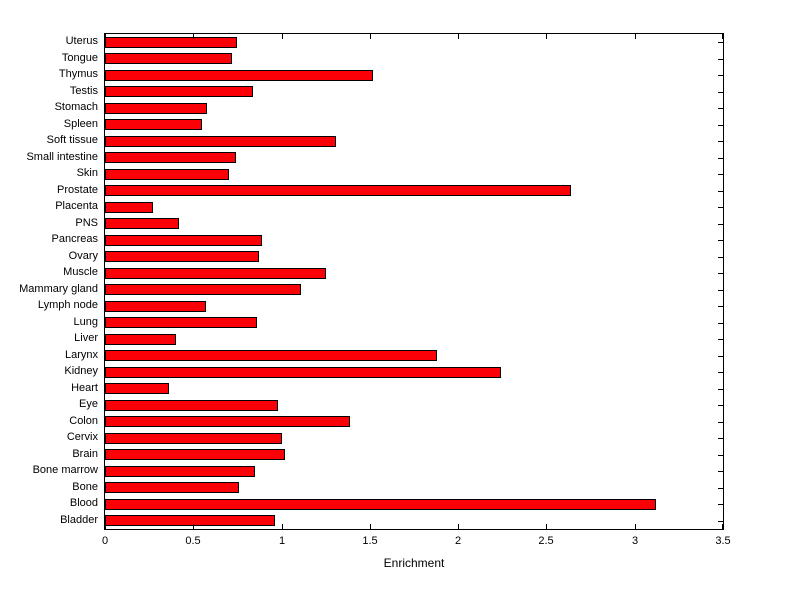 The width and height of the screenshot is (800, 599). What do you see at coordinates (191, 405) in the screenshot?
I see `bar-eye` at bounding box center [191, 405].